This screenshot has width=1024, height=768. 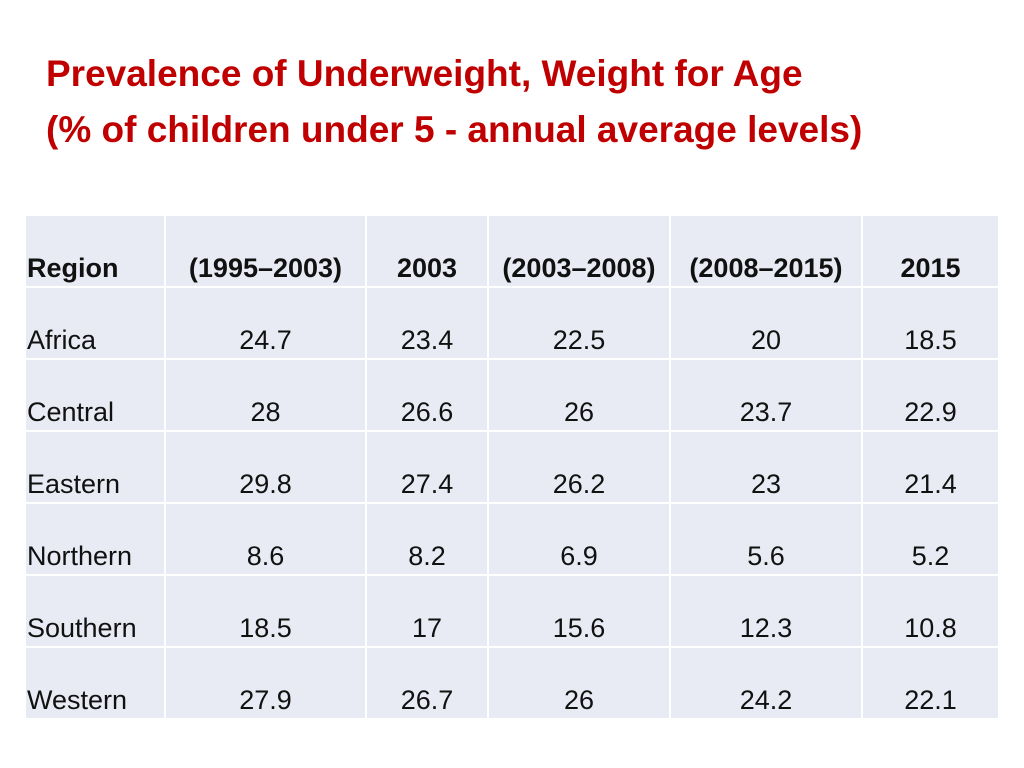 What do you see at coordinates (766, 323) in the screenshot?
I see `table-cell: 20` at bounding box center [766, 323].